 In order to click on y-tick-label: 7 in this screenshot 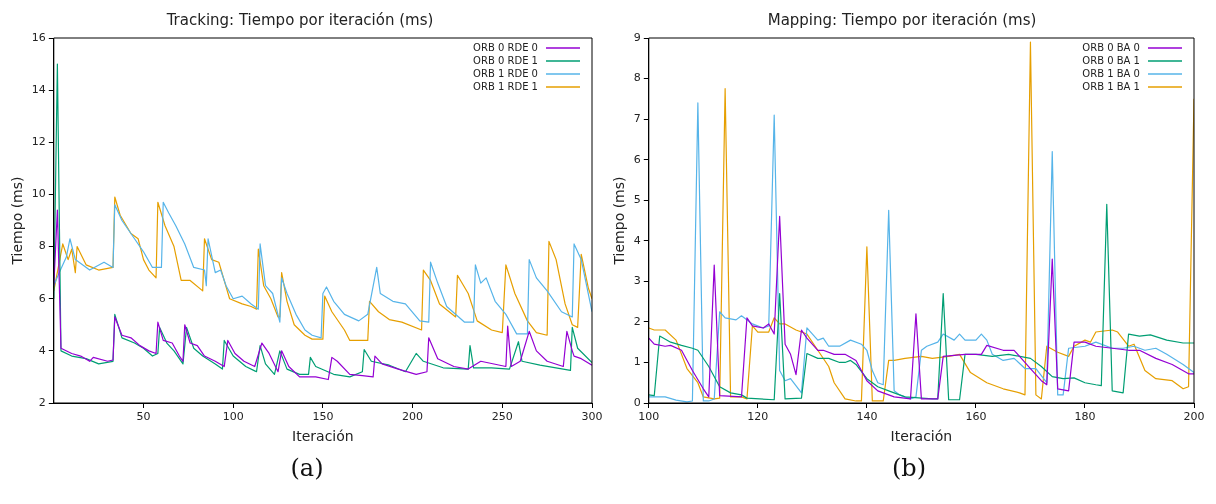, I will do `click(637, 118)`.